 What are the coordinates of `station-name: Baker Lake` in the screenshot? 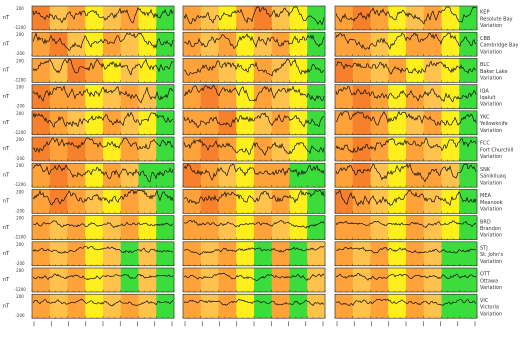 It's located at (494, 72).